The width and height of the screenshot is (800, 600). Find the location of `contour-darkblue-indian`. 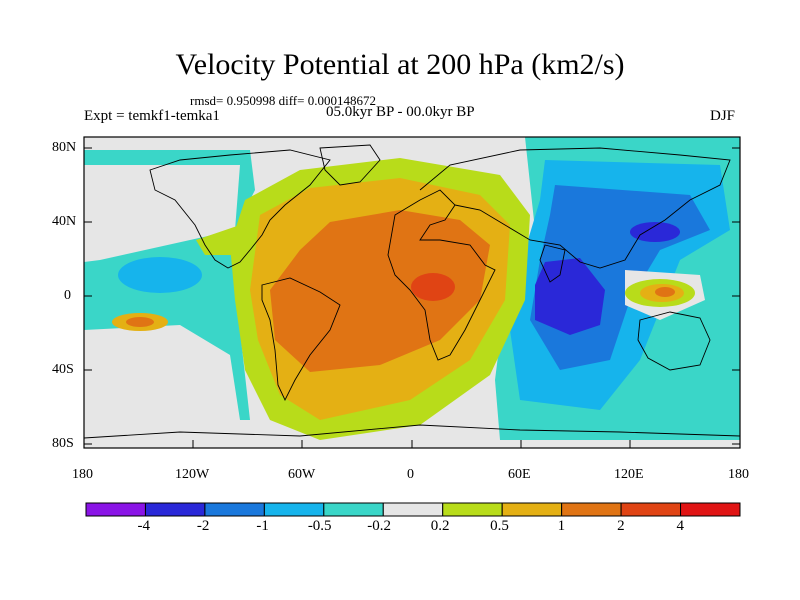

contour-darkblue-indian is located at coordinates (570, 296).